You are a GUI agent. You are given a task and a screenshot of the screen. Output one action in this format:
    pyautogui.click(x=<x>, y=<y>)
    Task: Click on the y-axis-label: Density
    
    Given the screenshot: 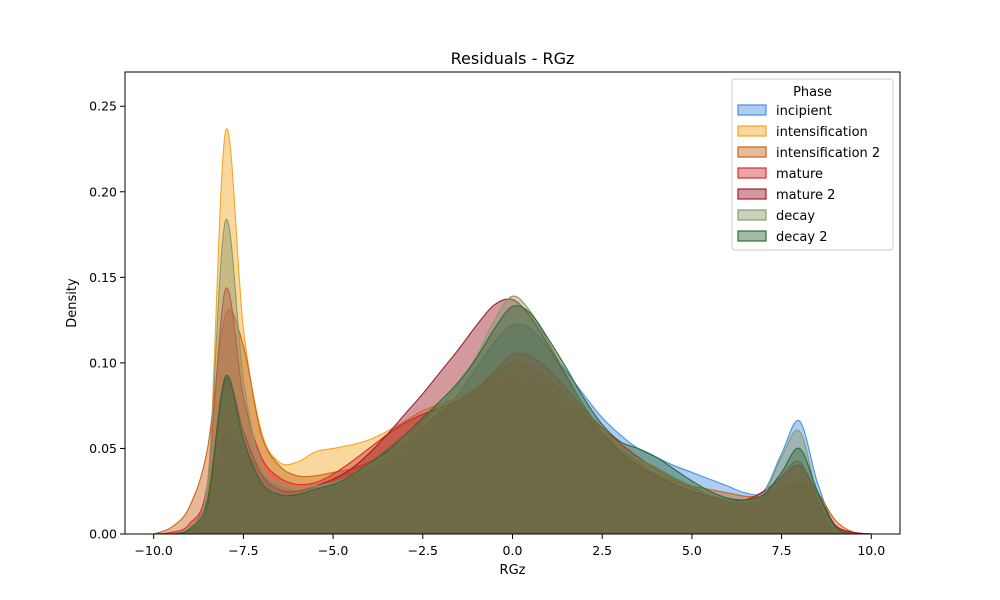 What is the action you would take?
    pyautogui.click(x=72, y=303)
    